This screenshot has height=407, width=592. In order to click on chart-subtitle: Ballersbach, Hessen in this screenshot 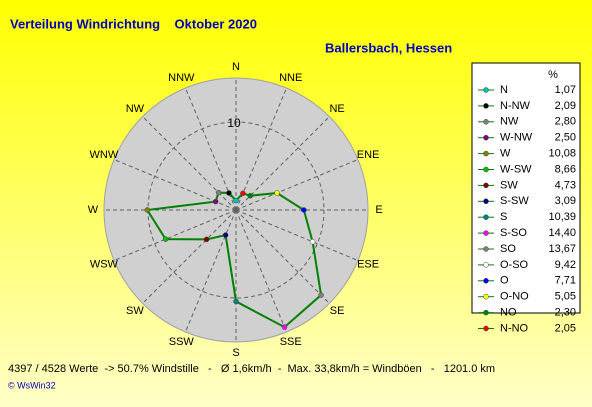, I will do `click(388, 47)`.